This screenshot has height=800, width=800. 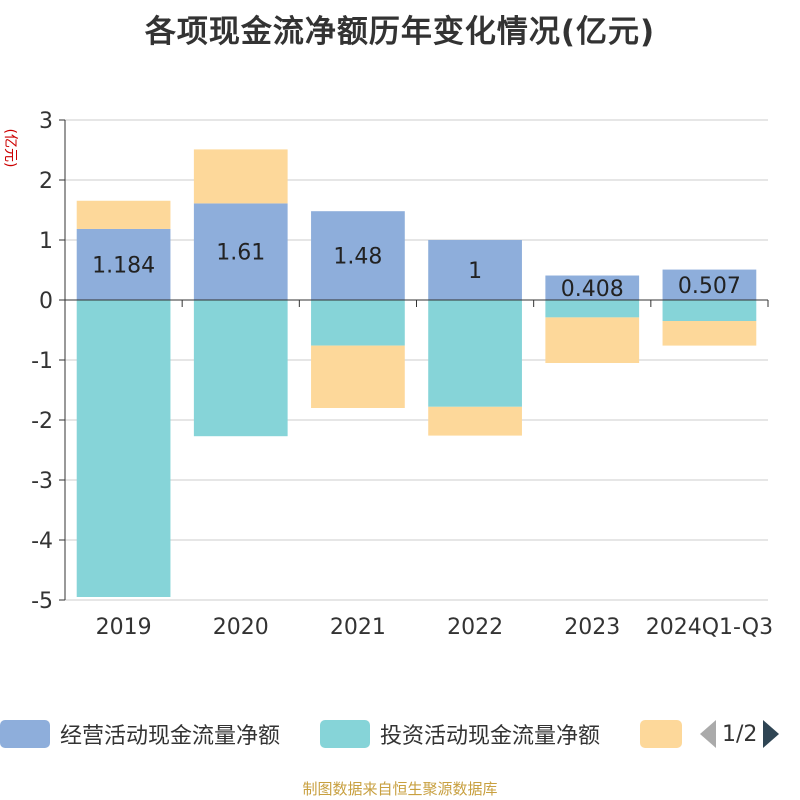 What do you see at coordinates (42, 601) in the screenshot?
I see `y-tick-label: -5` at bounding box center [42, 601].